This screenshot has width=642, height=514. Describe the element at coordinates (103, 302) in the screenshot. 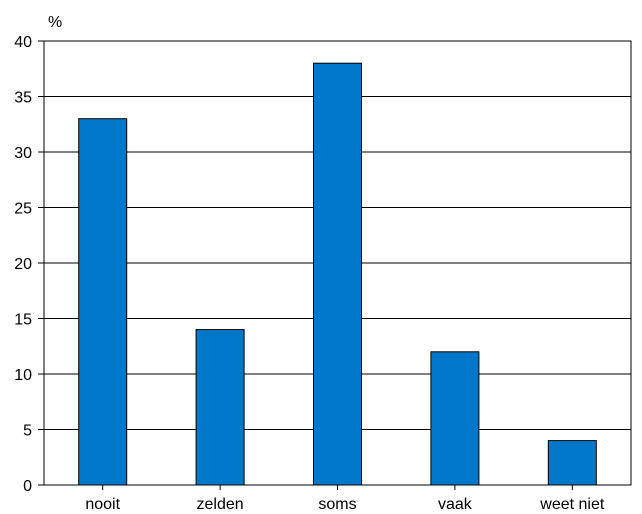

I see `bar-nooit` at that location.